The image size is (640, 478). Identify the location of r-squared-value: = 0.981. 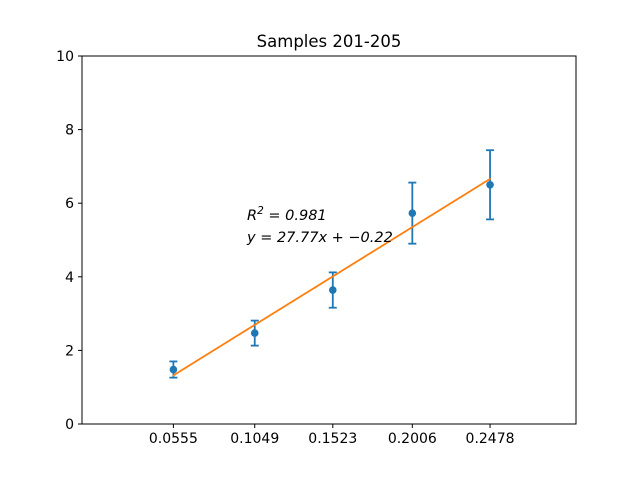
(295, 216).